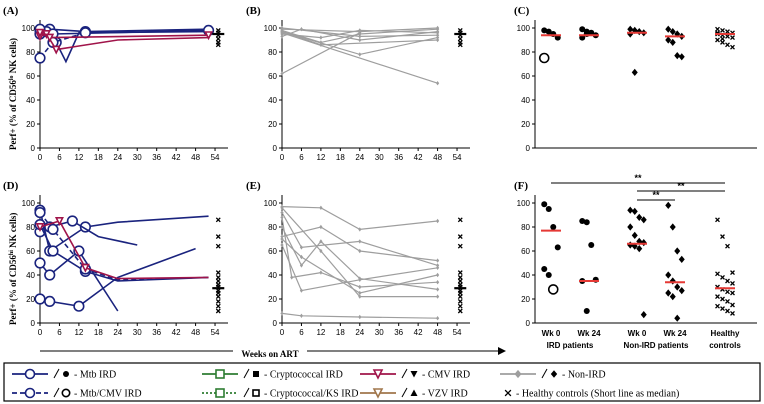 This screenshot has height=404, width=764. What do you see at coordinates (584, 375) in the screenshot?
I see `legend-label: - Non-IRD` at bounding box center [584, 375].